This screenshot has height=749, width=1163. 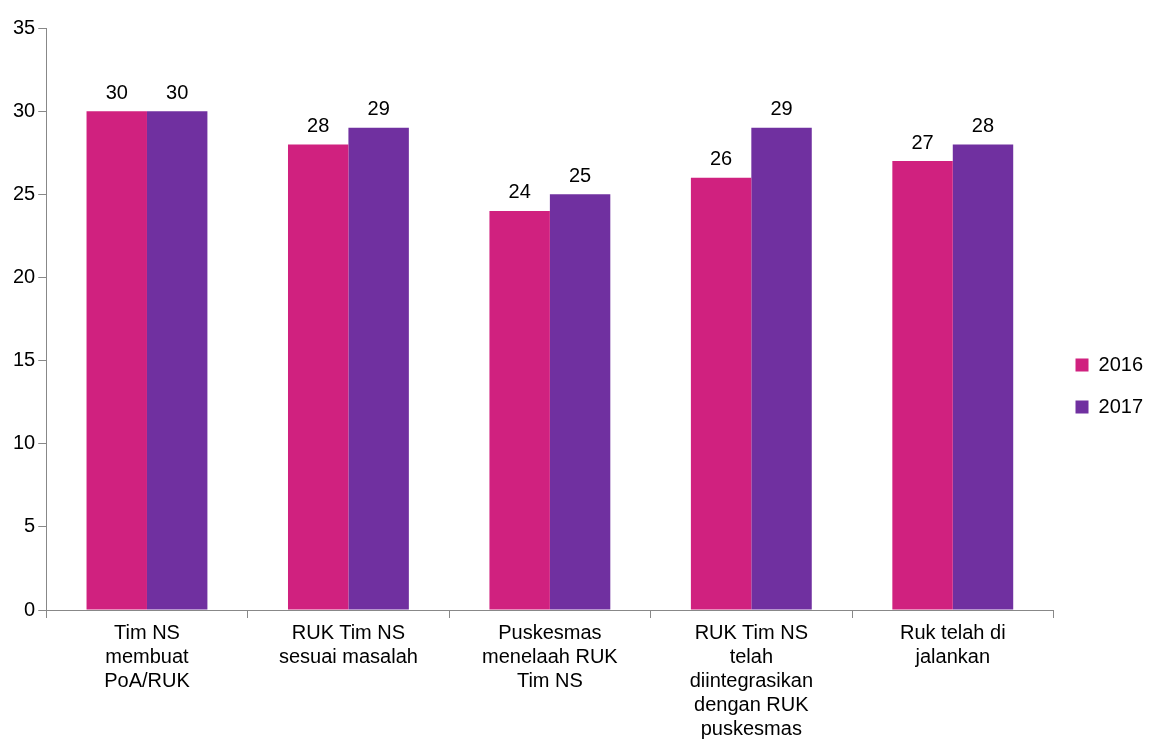 I want to click on y-tick-label: 5, so click(x=30, y=525).